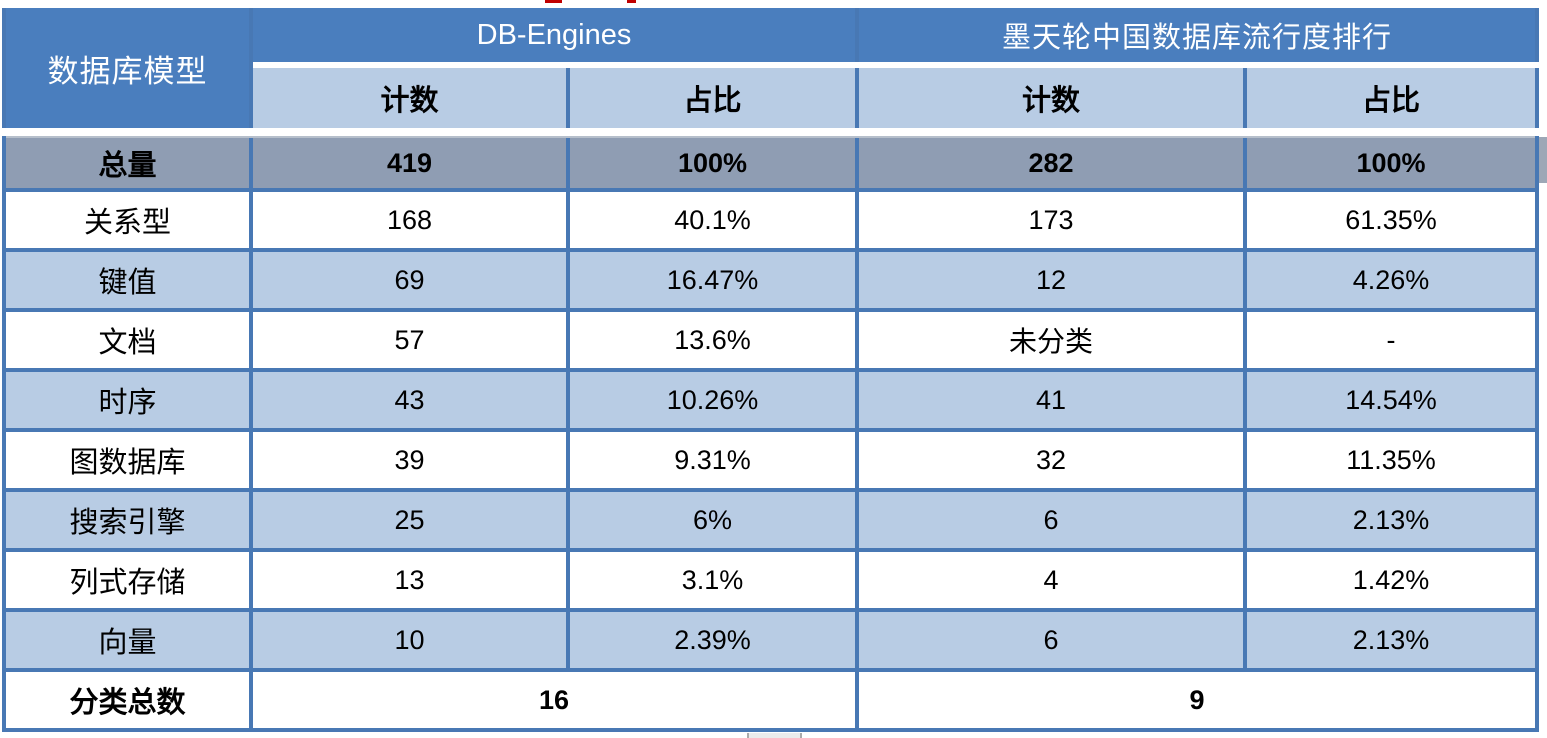 The width and height of the screenshot is (1547, 738). What do you see at coordinates (1533, 65) in the screenshot?
I see `header-gap-overrun` at bounding box center [1533, 65].